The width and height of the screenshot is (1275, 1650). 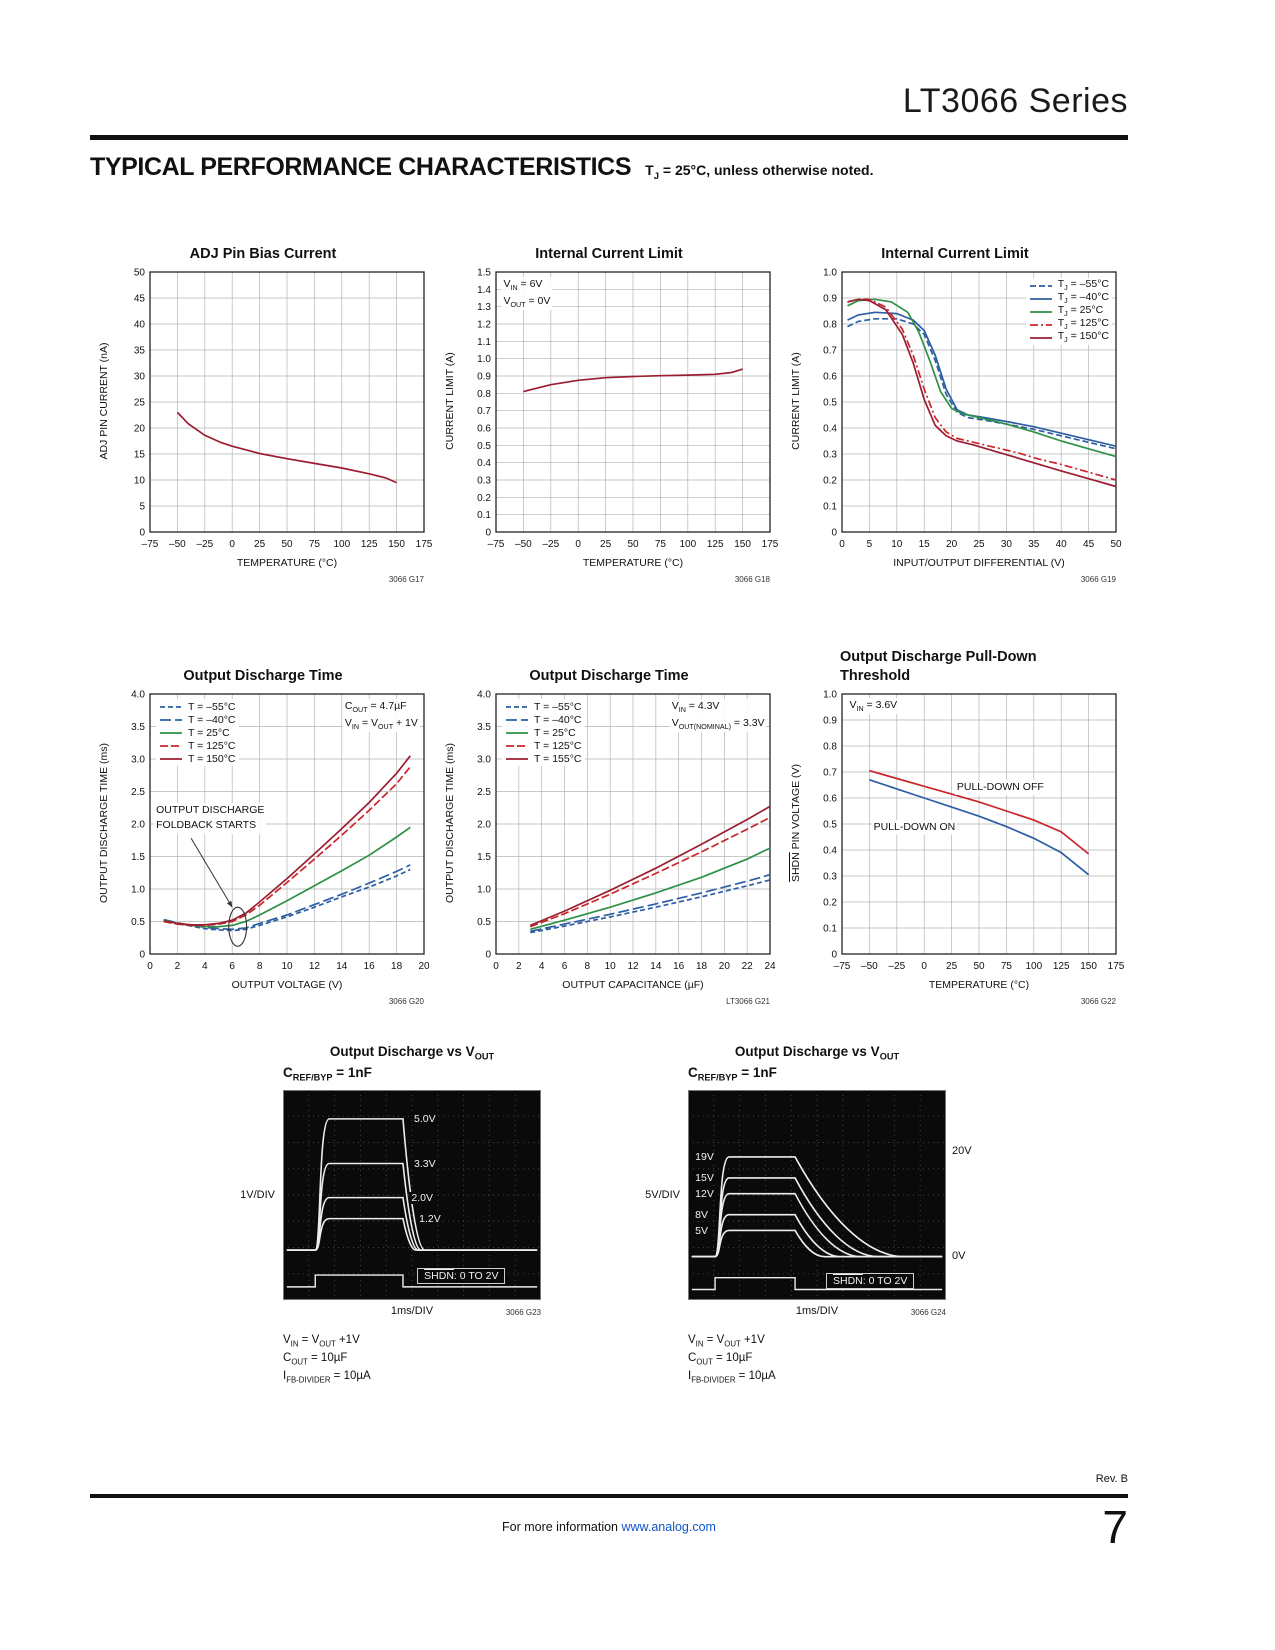 I want to click on shdn-trace, so click(x=817, y=1284).